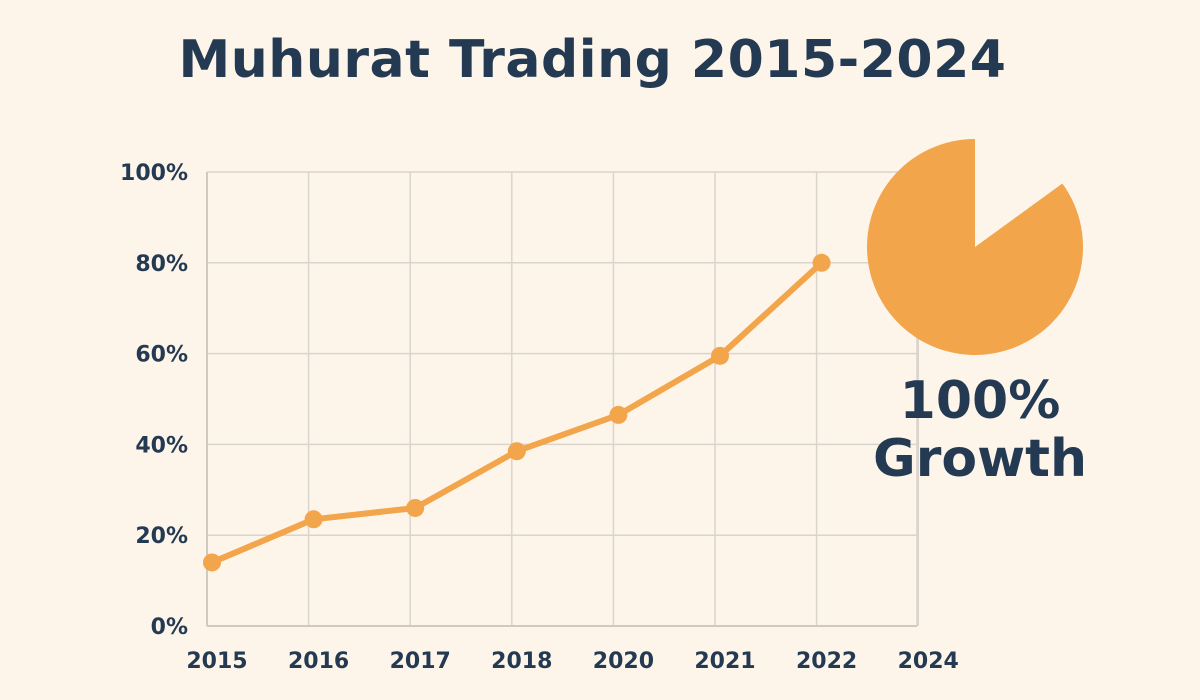  What do you see at coordinates (161, 536) in the screenshot?
I see `y-tick-label: 20%` at bounding box center [161, 536].